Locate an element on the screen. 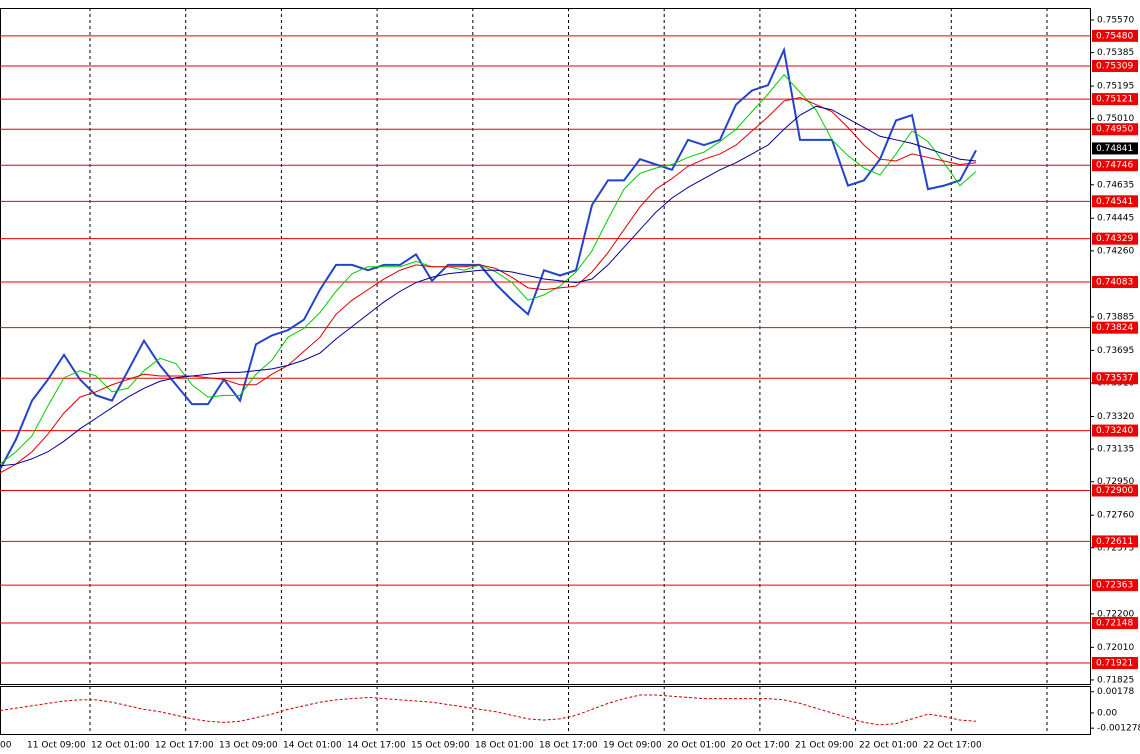 The image size is (1140, 754). y-tick-label: 0.75385 is located at coordinates (1115, 53).